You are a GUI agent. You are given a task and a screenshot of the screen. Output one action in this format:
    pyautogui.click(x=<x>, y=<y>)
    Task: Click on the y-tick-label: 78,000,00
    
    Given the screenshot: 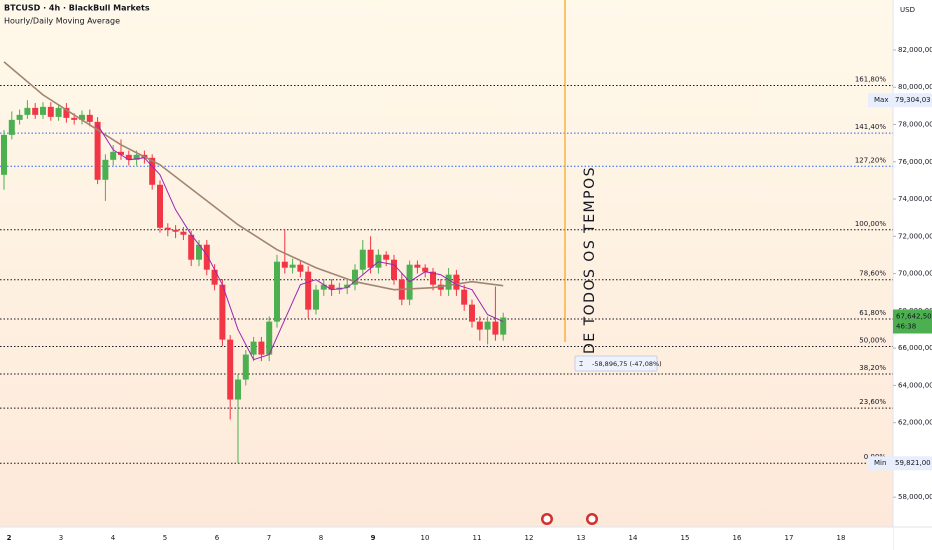 What is the action you would take?
    pyautogui.click(x=915, y=124)
    